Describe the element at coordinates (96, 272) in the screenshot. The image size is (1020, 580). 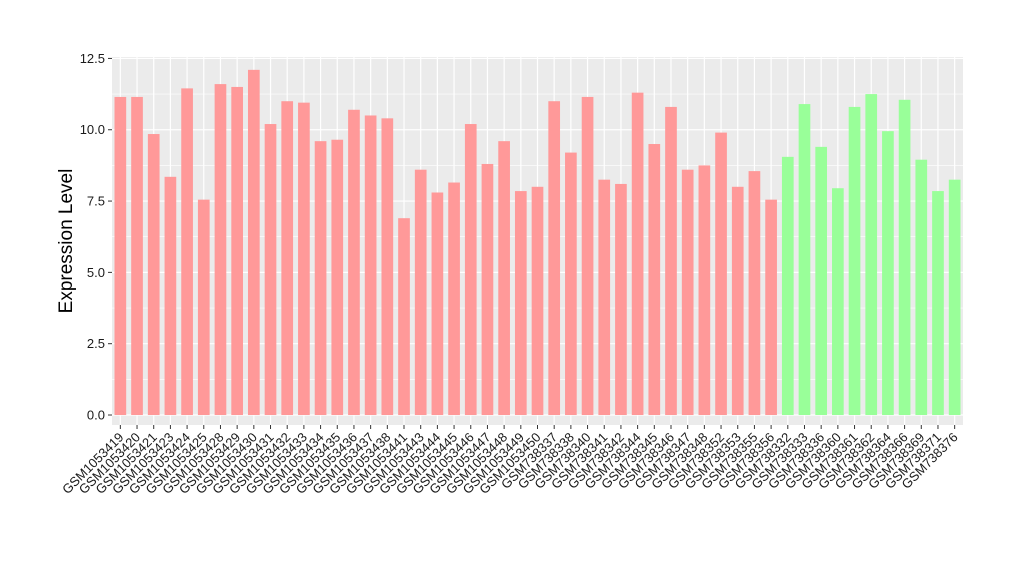
I see `y-tick-label: 5.0` at that location.